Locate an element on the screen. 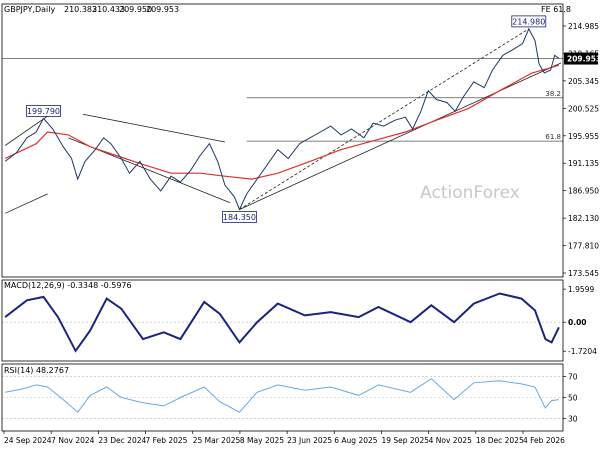  date-tick-label: 6 Aug 2025 is located at coordinates (355, 440).